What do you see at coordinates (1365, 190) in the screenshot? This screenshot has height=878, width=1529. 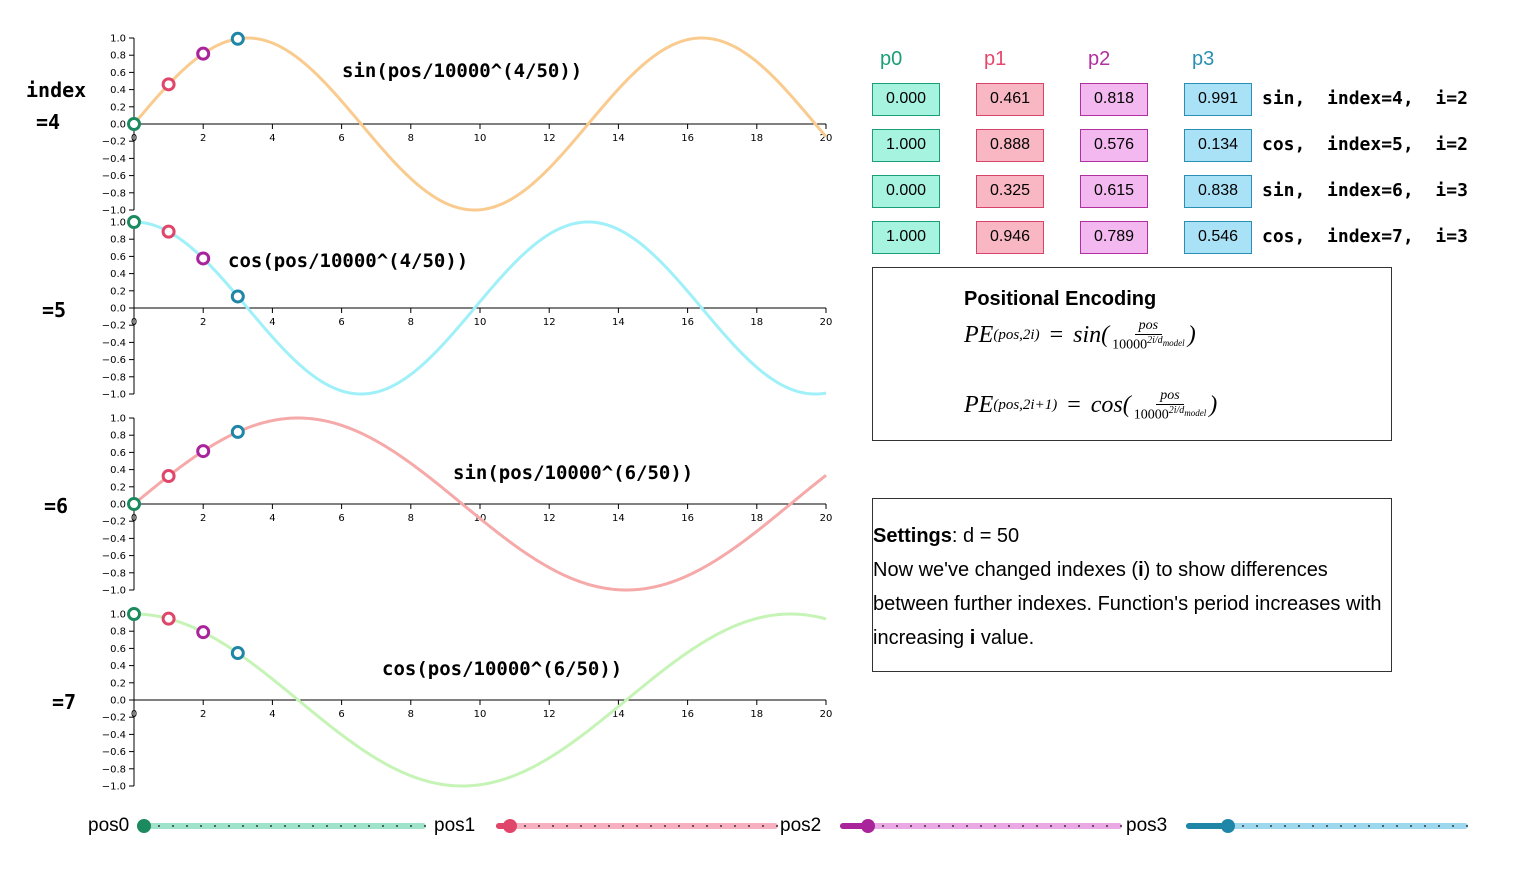 I see `row-label: sin, index=6, i=3` at bounding box center [1365, 190].